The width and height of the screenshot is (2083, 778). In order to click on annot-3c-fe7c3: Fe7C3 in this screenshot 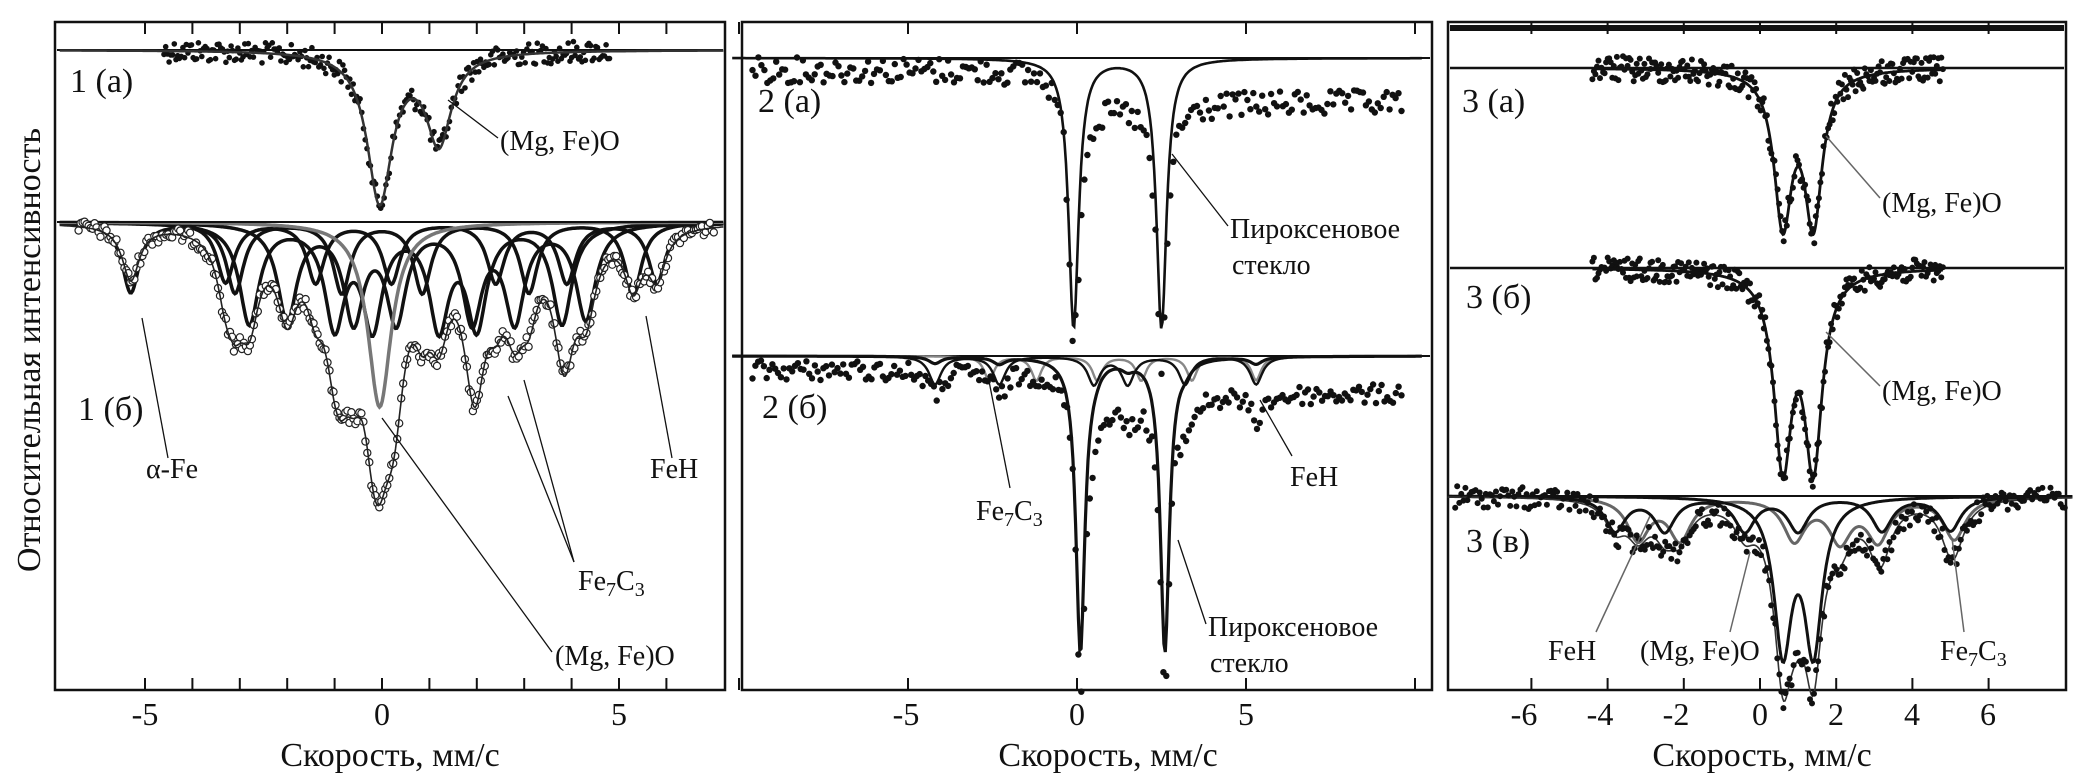, I will do `click(1973, 653)`.